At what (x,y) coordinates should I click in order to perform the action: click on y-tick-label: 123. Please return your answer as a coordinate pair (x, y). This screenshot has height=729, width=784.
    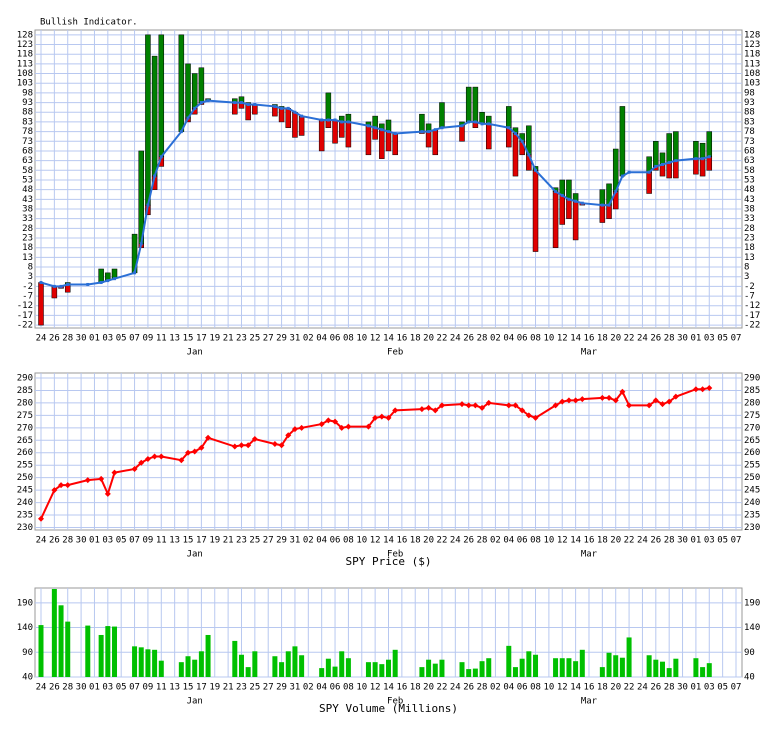
    Looking at the image, I should click on (25, 45).